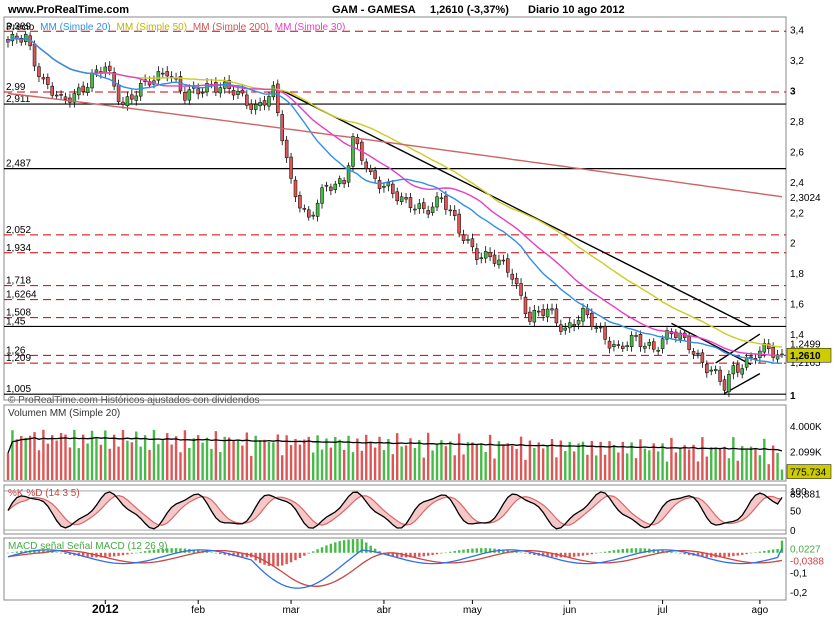 The image size is (835, 620). Describe the element at coordinates (662, 610) in the screenshot. I see `x-axis-label: jul` at that location.